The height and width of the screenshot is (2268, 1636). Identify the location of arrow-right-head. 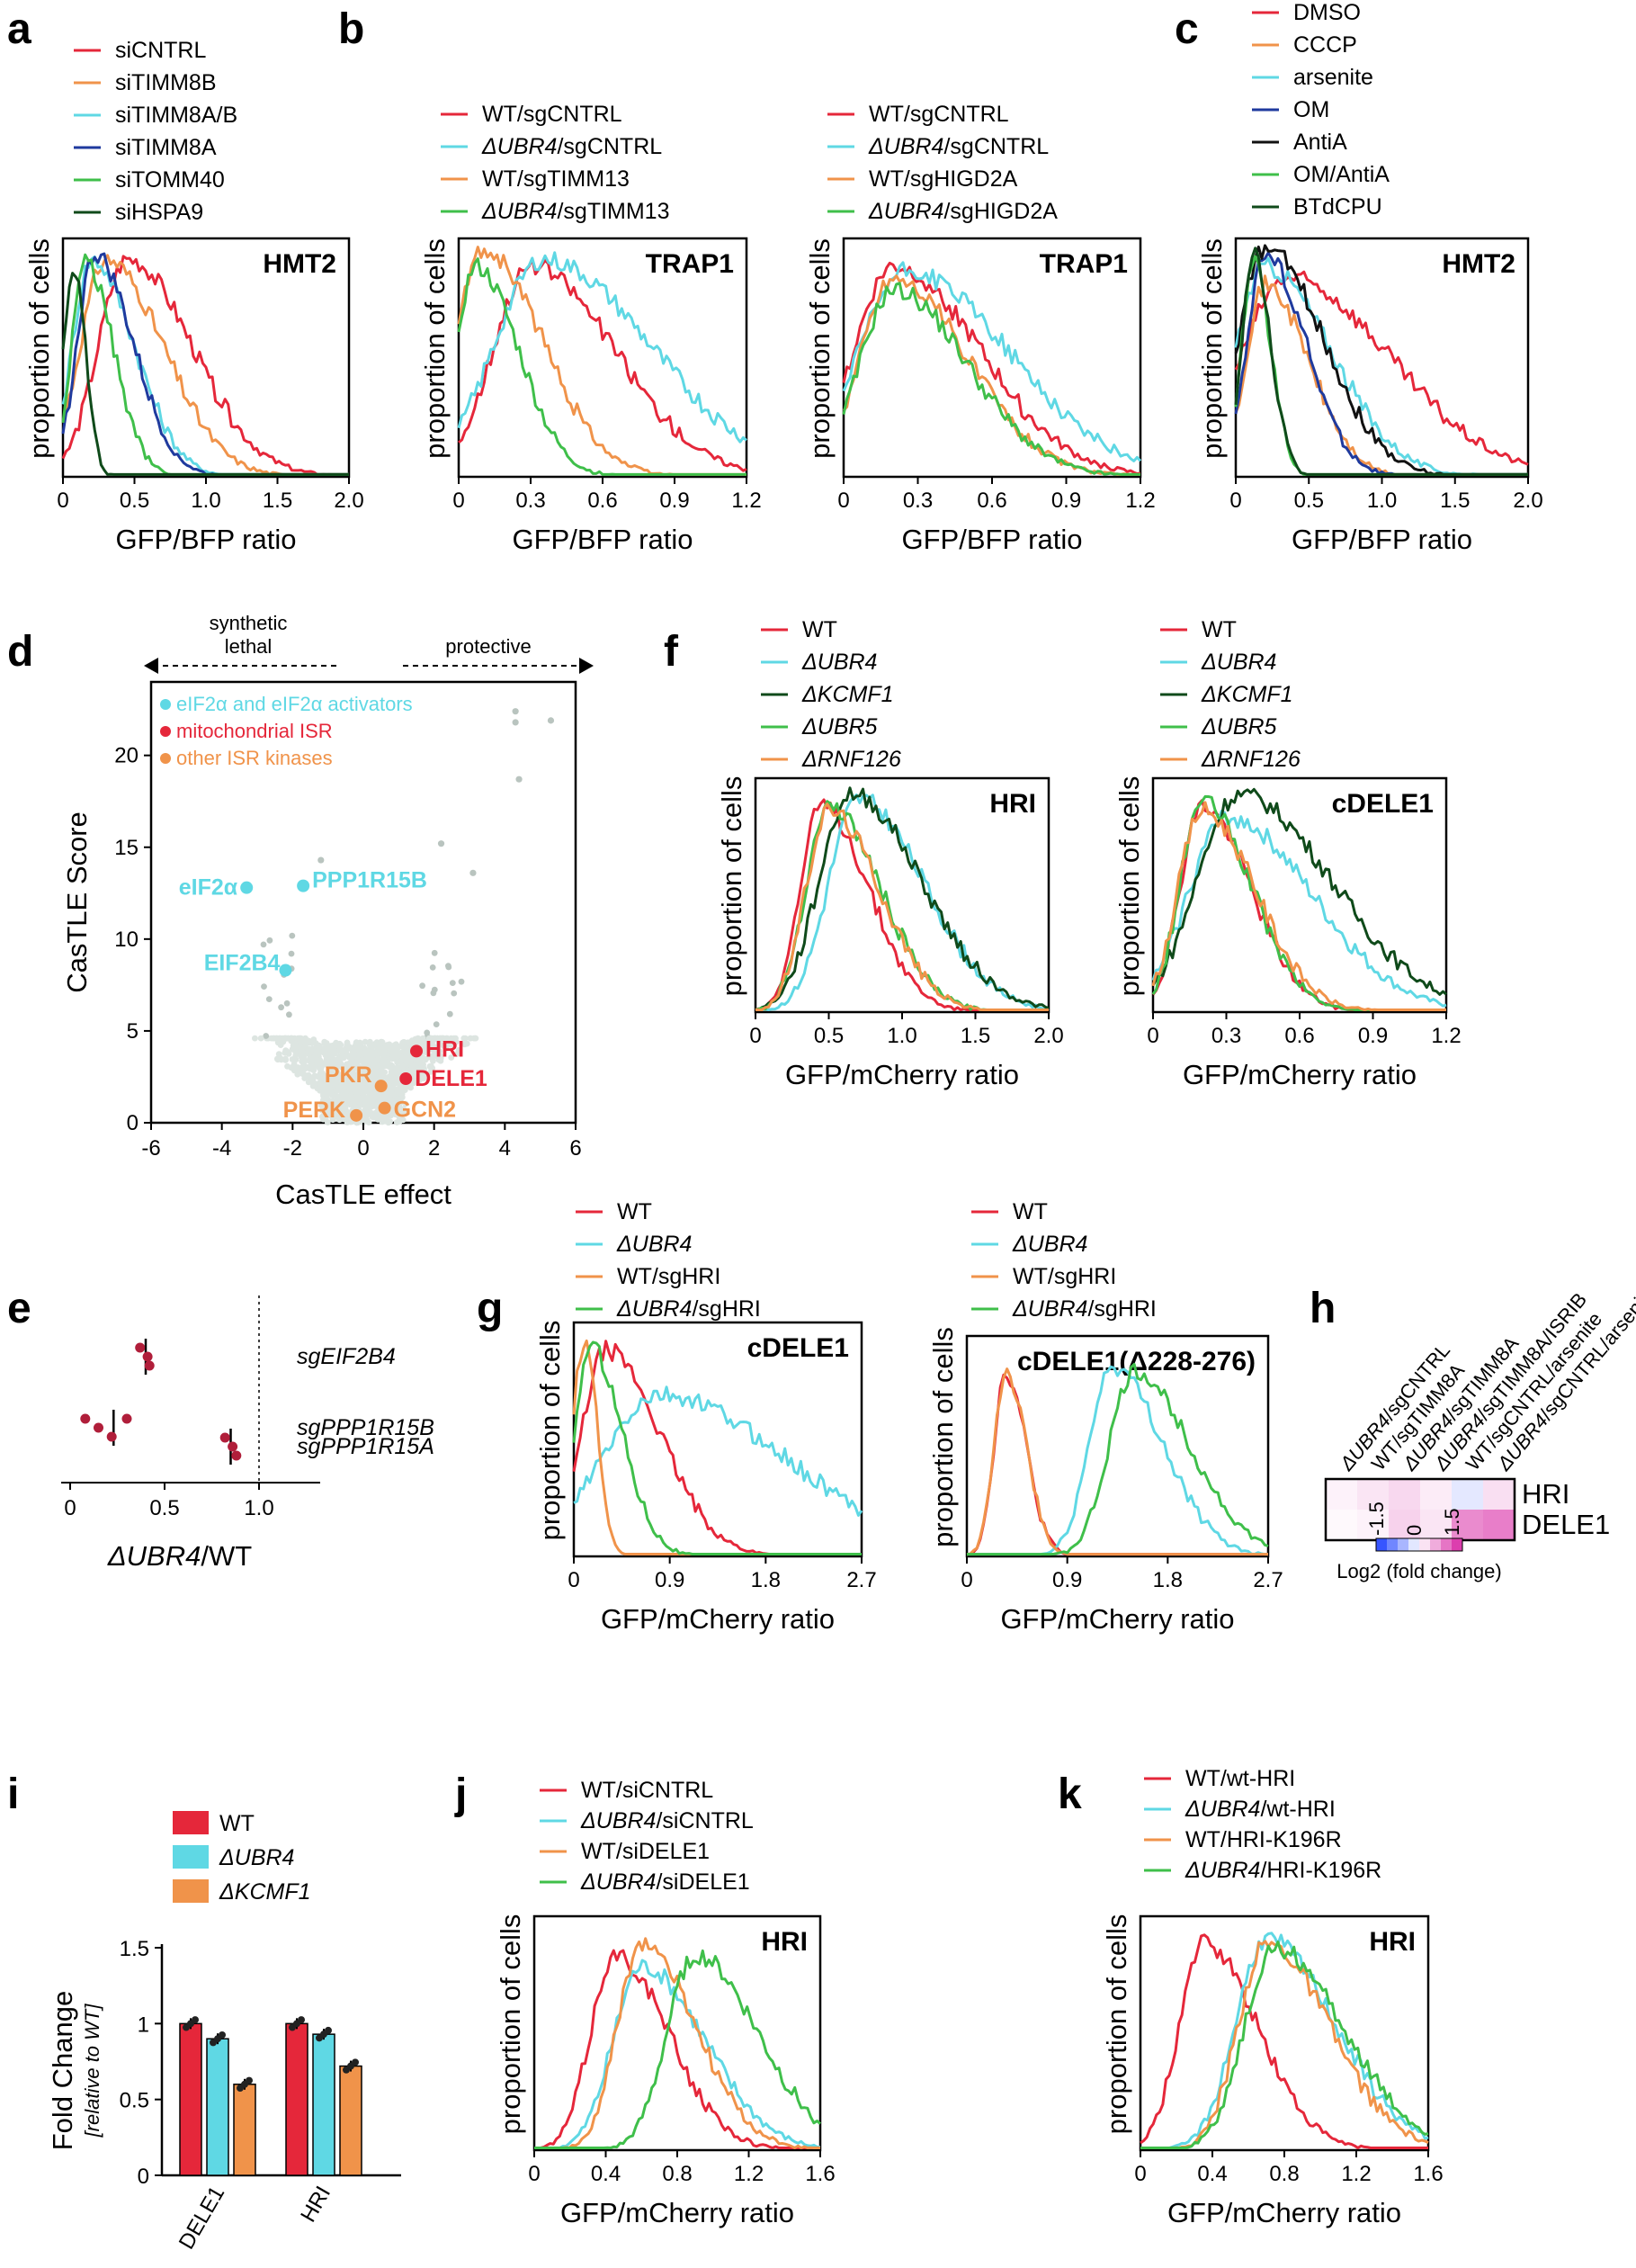
(586, 666).